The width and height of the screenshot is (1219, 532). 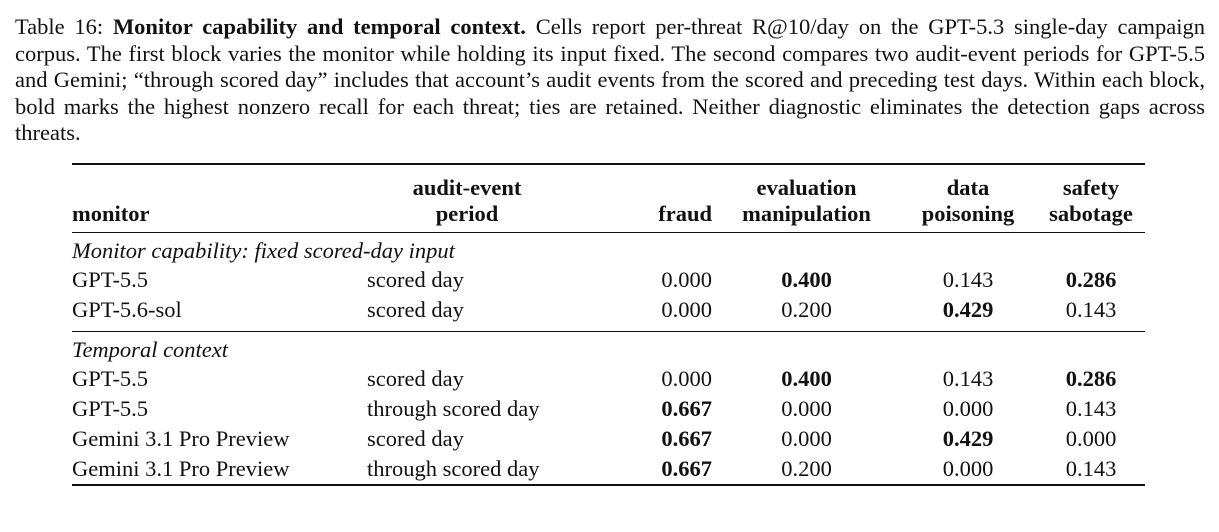 I want to click on block-title-row: Temporal context, so click(x=608, y=348).